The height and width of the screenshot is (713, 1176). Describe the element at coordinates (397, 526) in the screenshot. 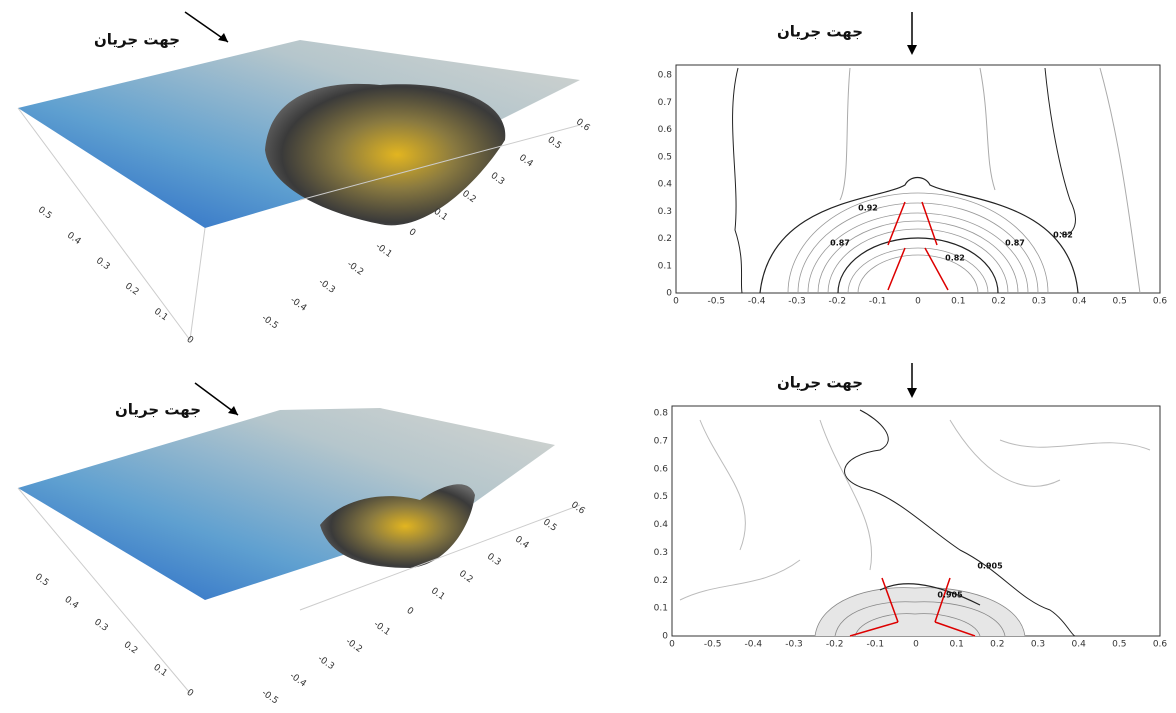

I see `scour-hole` at that location.